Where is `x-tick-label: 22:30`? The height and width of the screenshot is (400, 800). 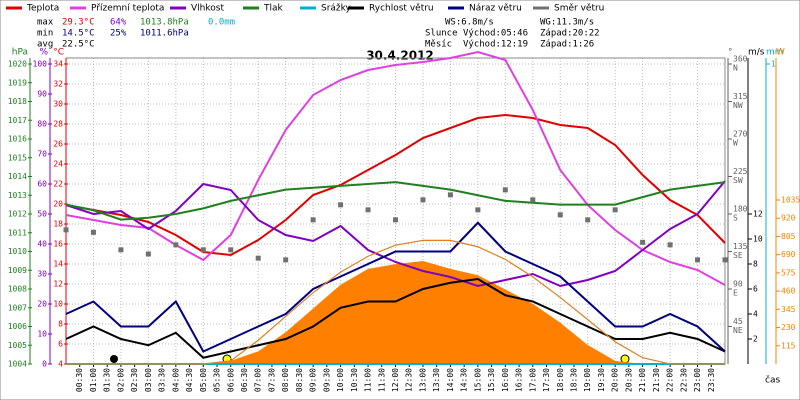
x-tick-label: 22:30 is located at coordinates (683, 380).